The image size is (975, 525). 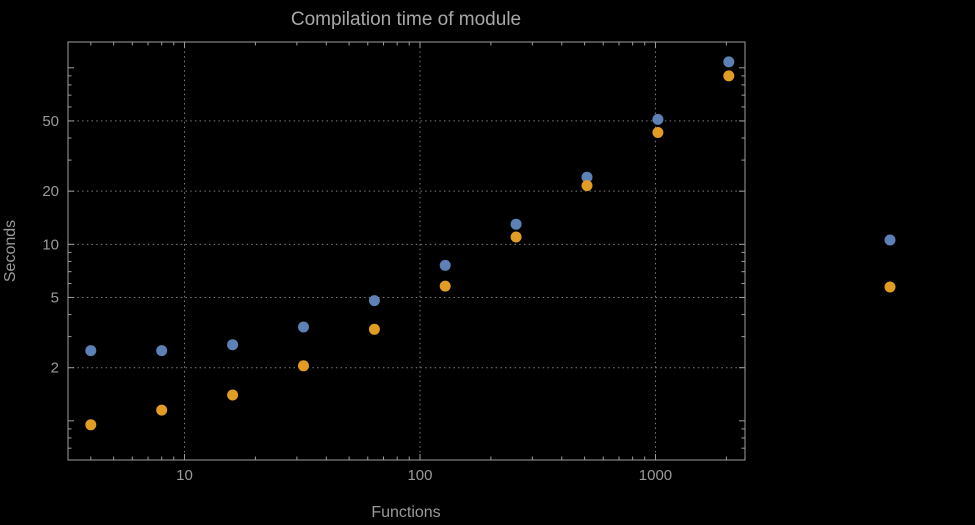 I want to click on y-tick-label: 2, so click(x=55, y=368).